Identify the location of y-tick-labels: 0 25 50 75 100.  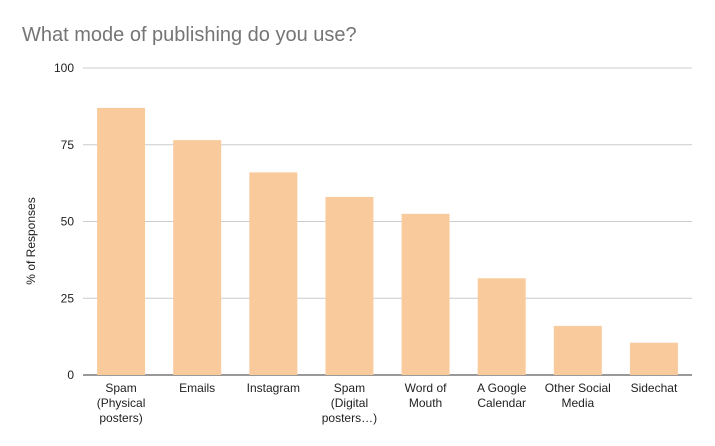
(64, 221).